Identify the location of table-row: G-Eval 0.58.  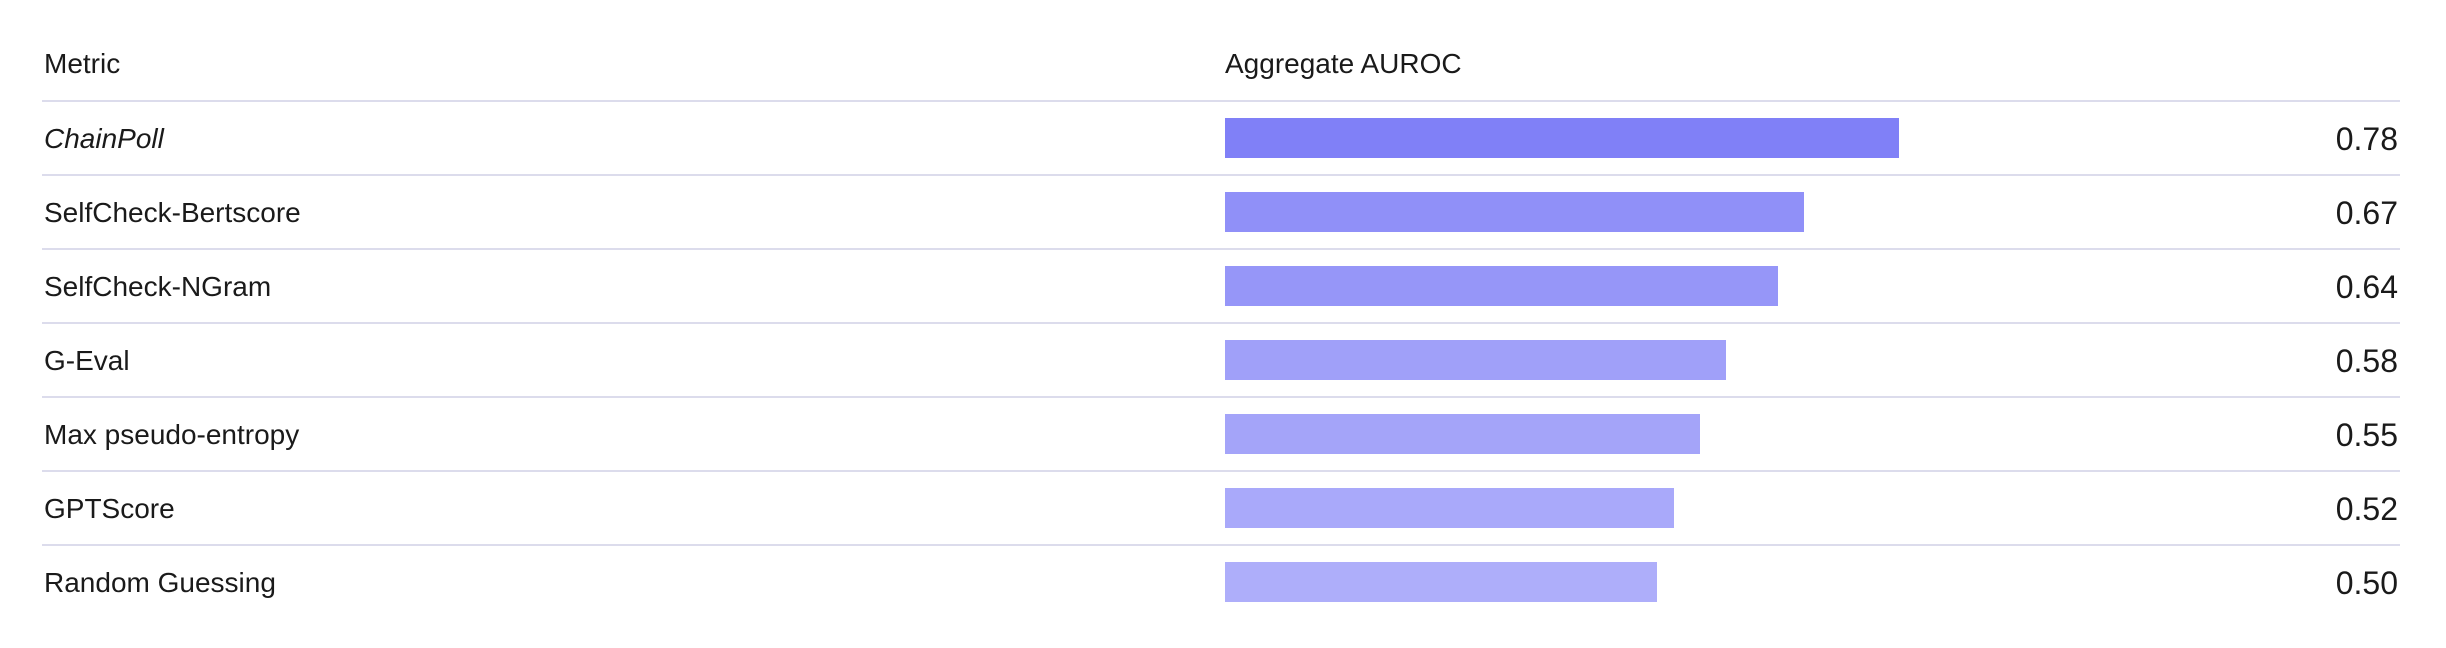
(1221, 361).